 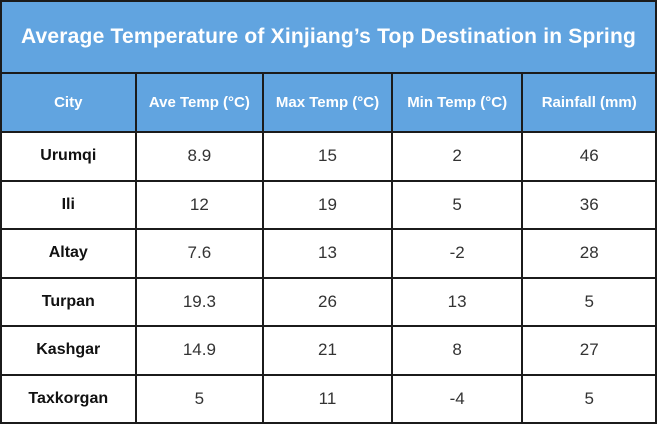 I want to click on table-cell-ave-temp: 19.3, so click(x=199, y=301).